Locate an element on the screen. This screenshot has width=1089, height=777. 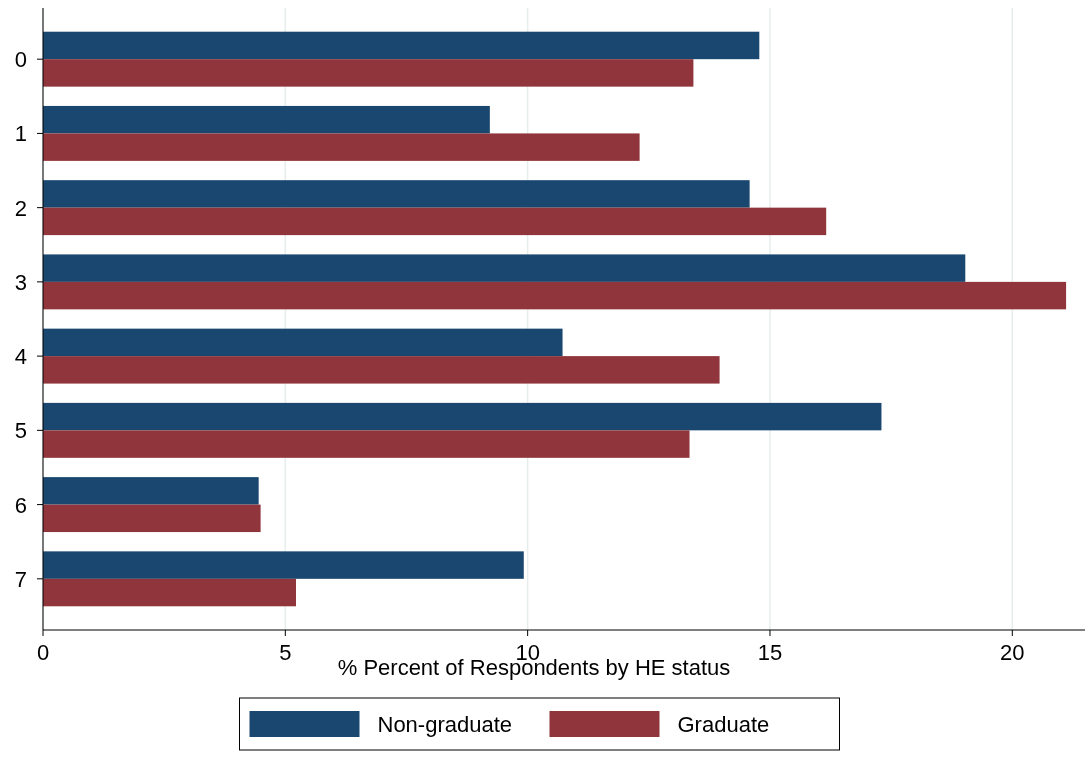
y-tick-label: 0 is located at coordinates (20, 60).